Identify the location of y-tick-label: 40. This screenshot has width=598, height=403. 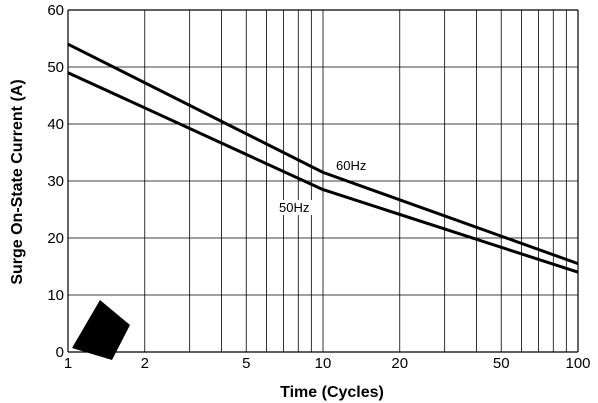
(55, 124).